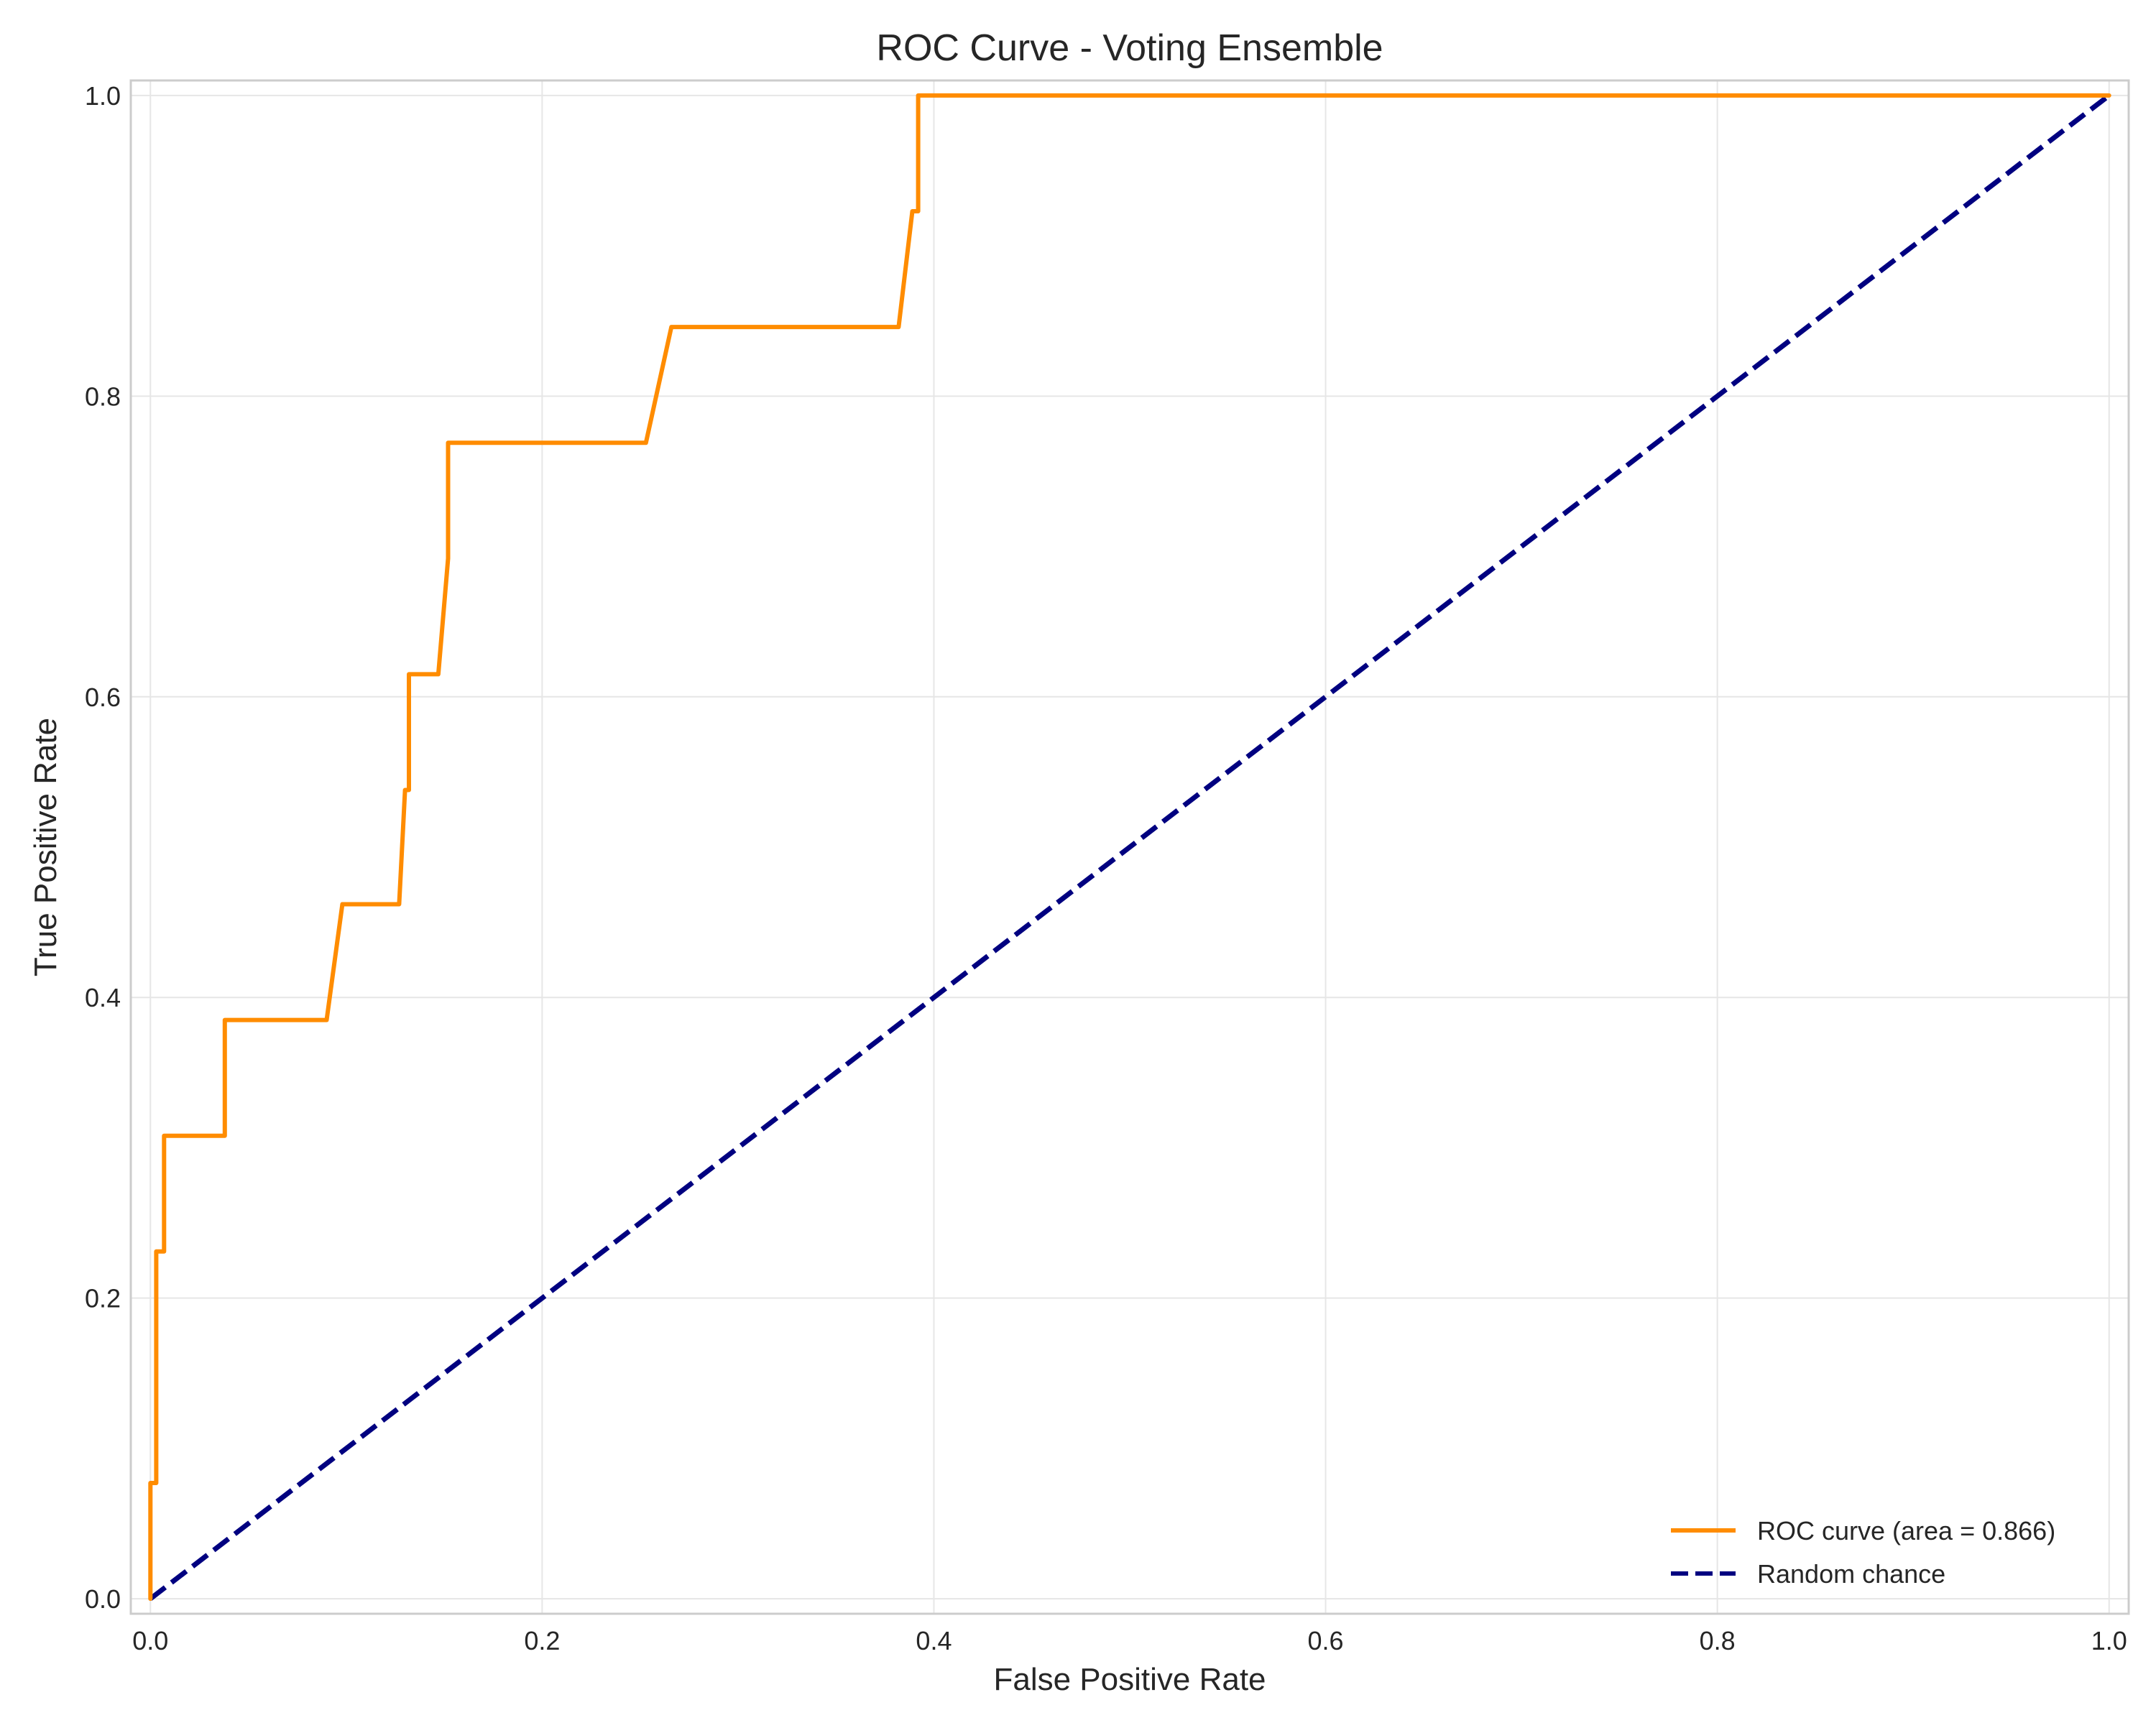  Describe the element at coordinates (1718, 1640) in the screenshot. I see `x-tick-label: 0.8` at that location.